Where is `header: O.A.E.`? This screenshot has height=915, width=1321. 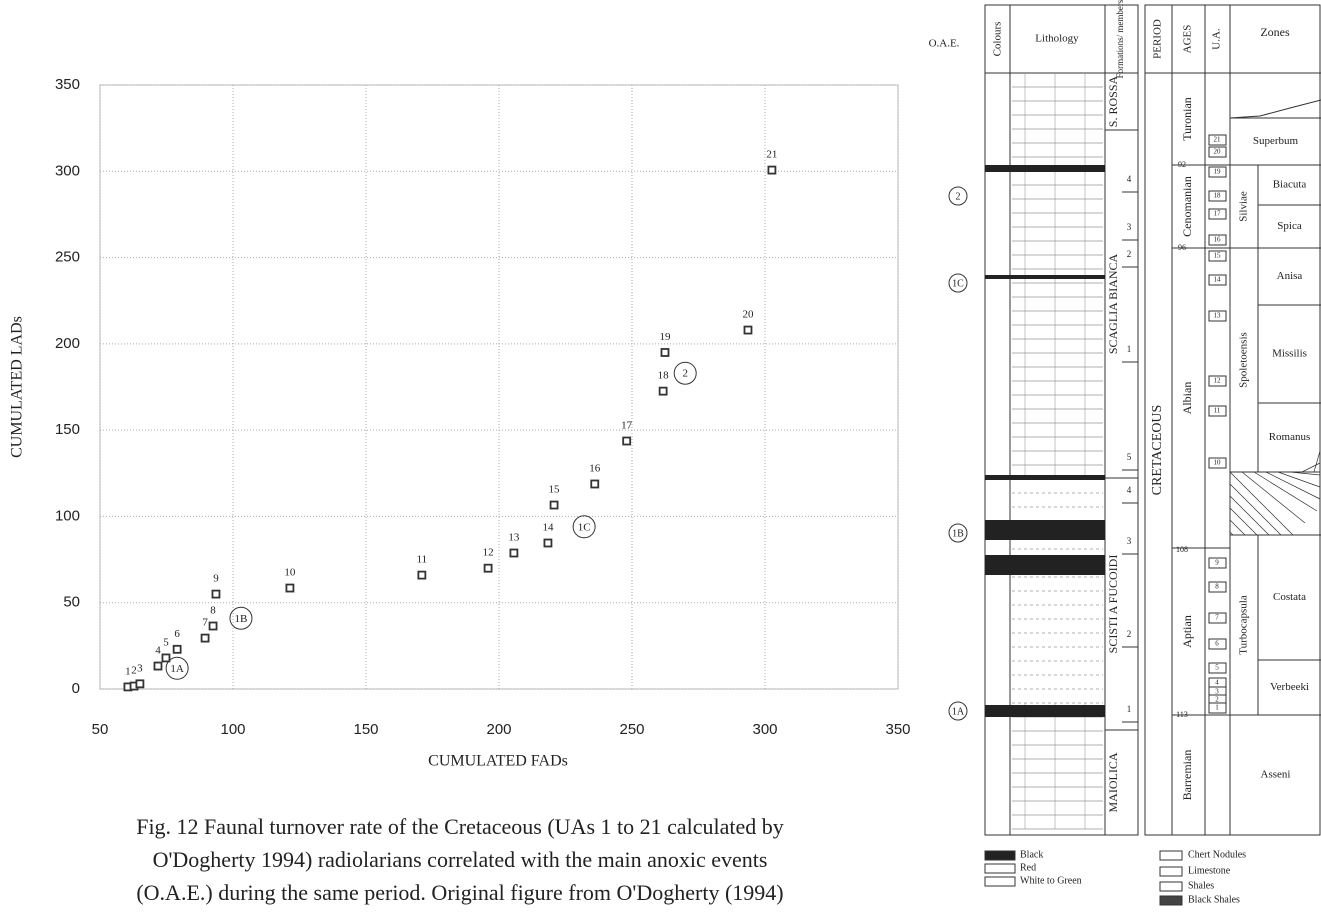 header: O.A.E. is located at coordinates (944, 44).